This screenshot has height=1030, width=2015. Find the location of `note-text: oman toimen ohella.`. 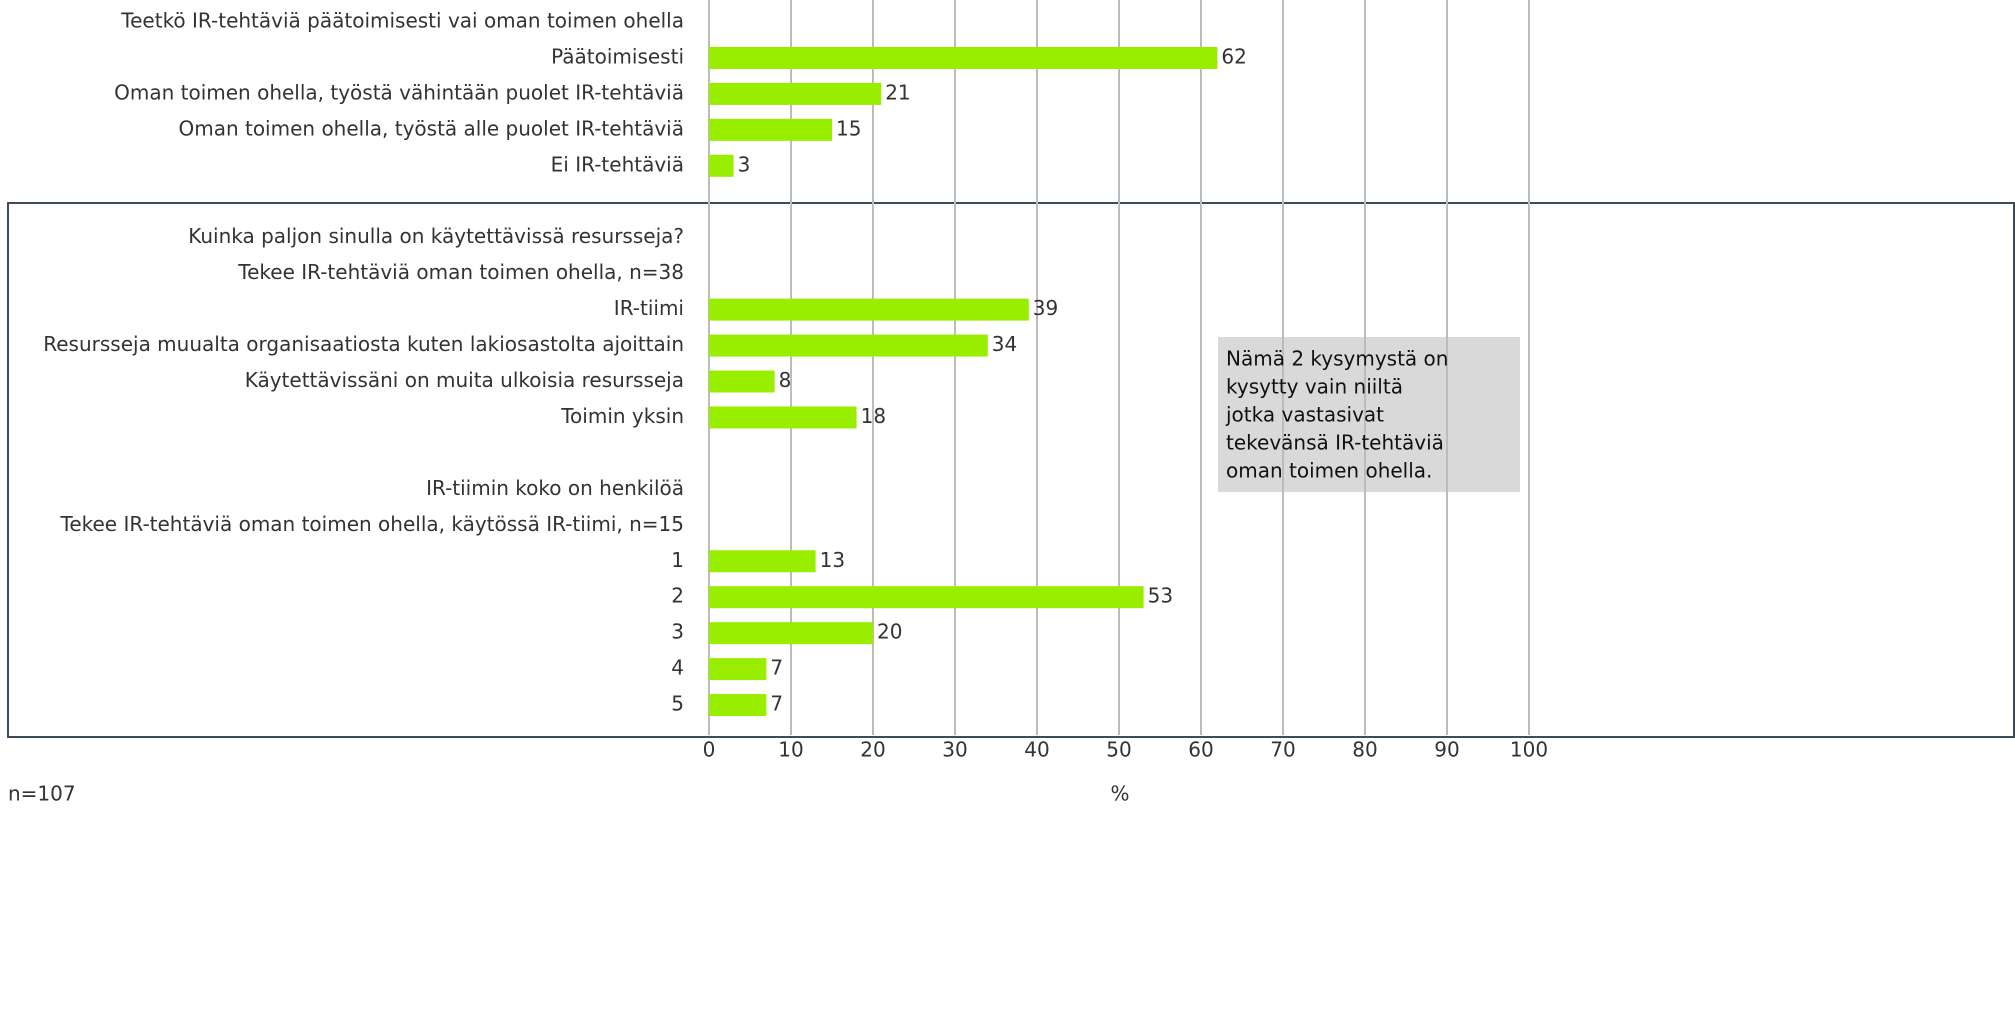

note-text: oman toimen ohella. is located at coordinates (1329, 471).